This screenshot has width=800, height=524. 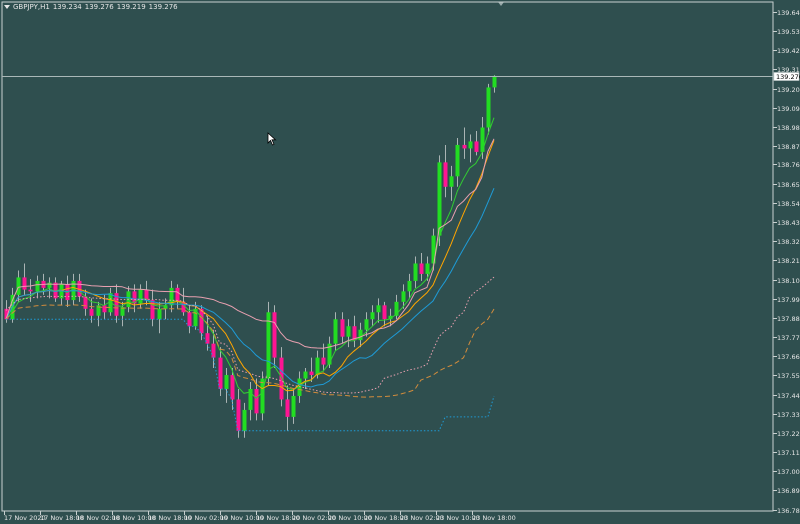 I want to click on y-axis-label: 138.218, so click(x=788, y=261).